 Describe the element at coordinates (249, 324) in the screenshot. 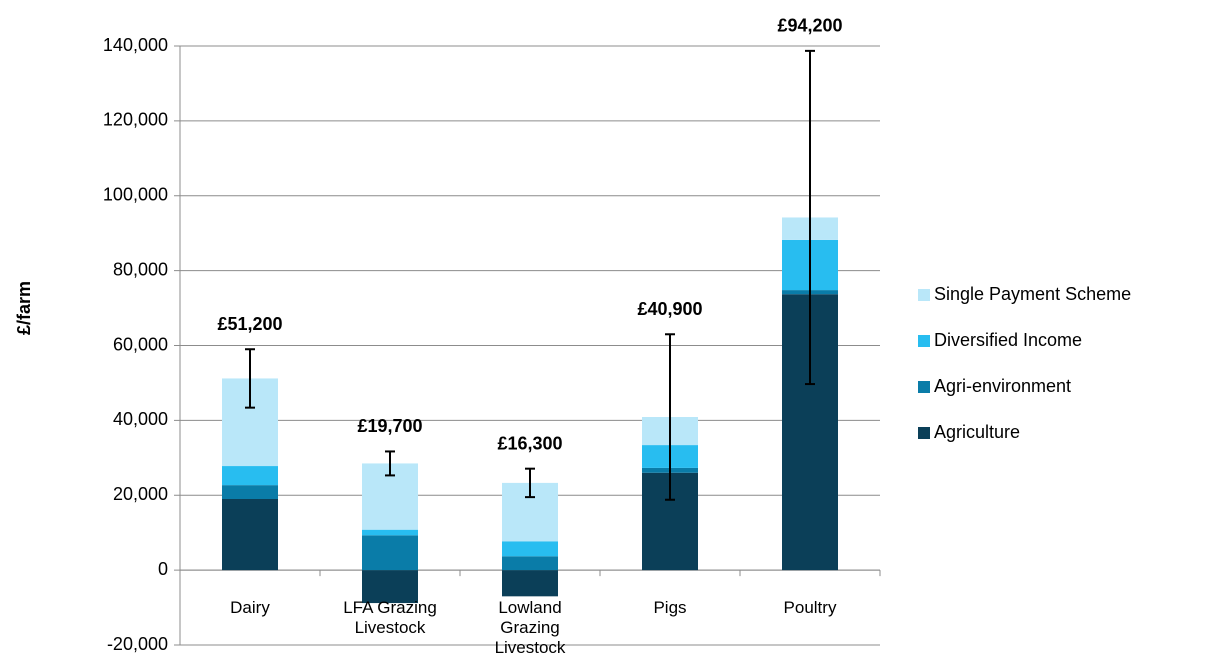

I see `total-label: £51,200` at that location.